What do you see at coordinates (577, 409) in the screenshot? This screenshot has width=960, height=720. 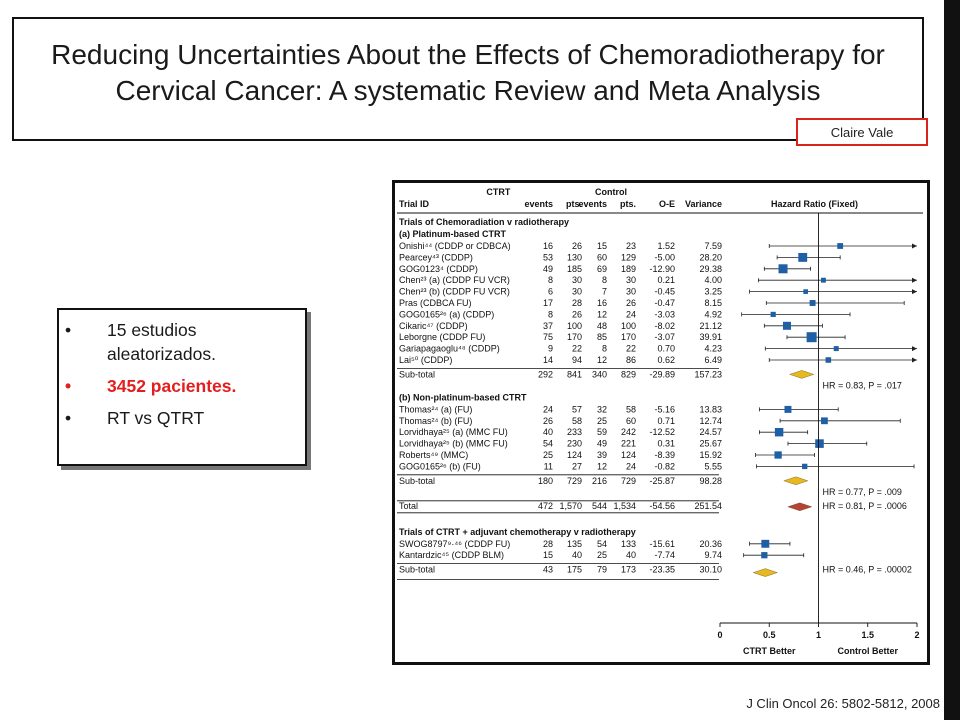 I see `trial-ctrt-pts: 57` at bounding box center [577, 409].